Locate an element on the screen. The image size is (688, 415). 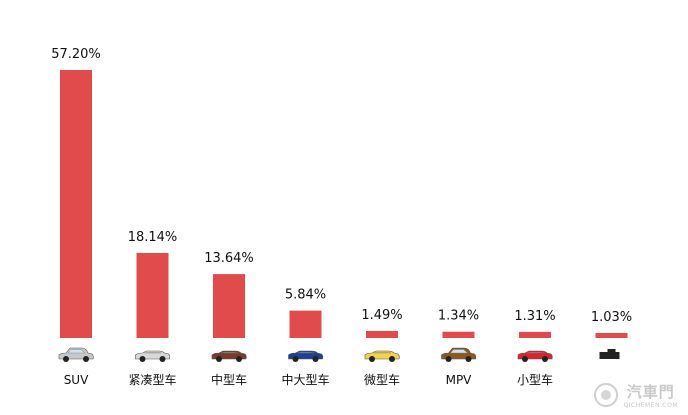
data-label: 5.84% is located at coordinates (305, 295).